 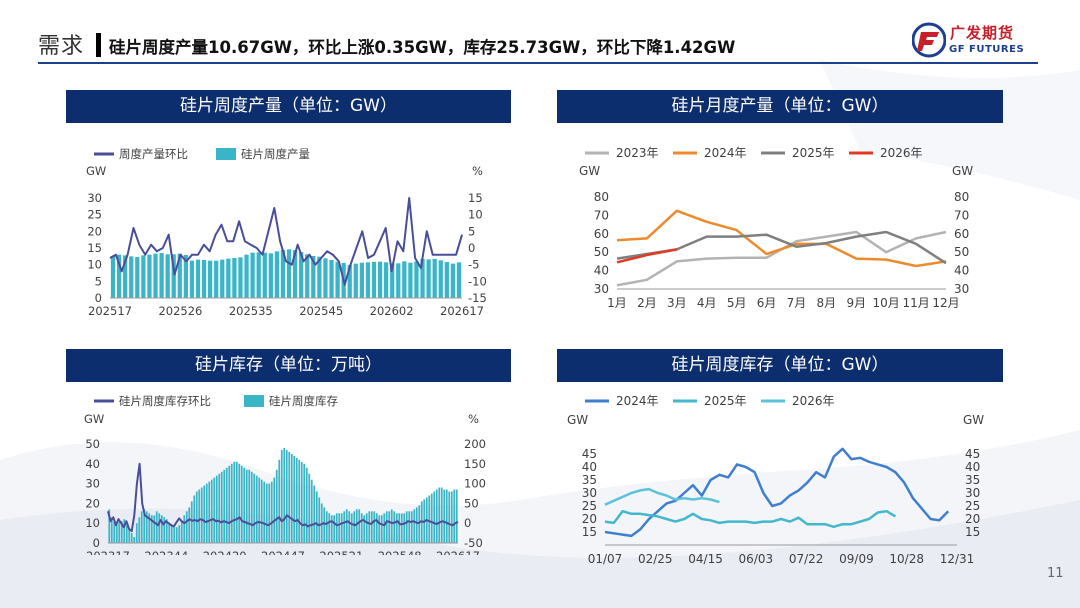 What do you see at coordinates (254, 401) in the screenshot?
I see `legend-bar-swatch` at bounding box center [254, 401].